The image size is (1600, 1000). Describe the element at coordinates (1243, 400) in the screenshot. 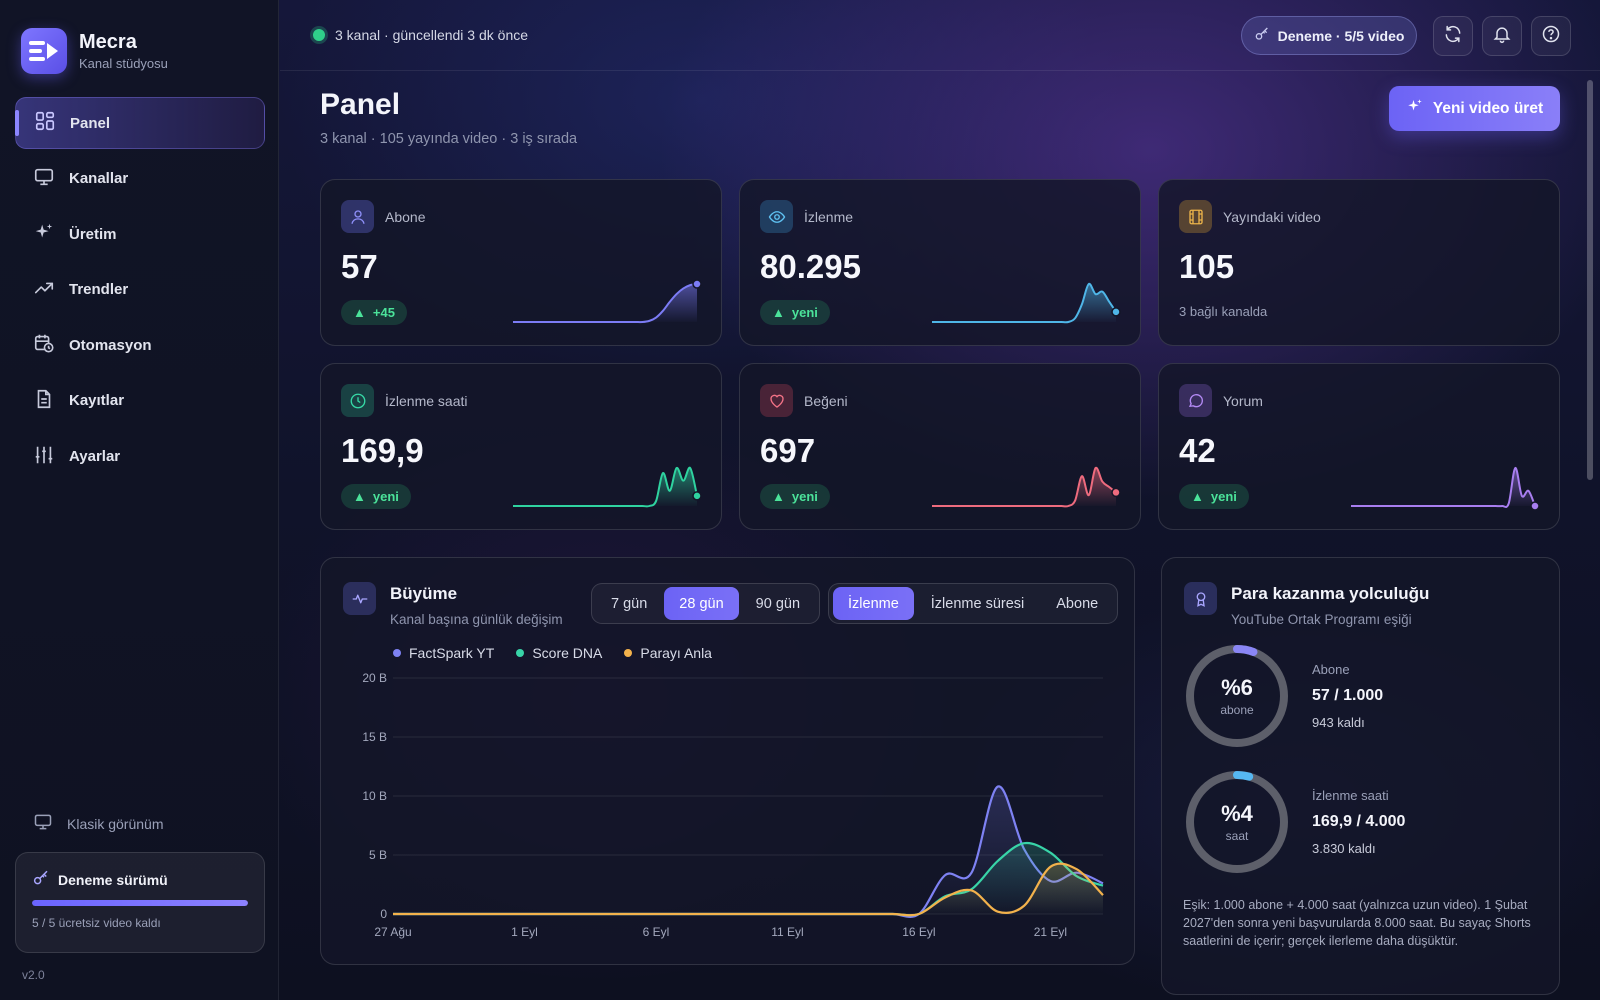

I see `stat-label: Yorum` at that location.